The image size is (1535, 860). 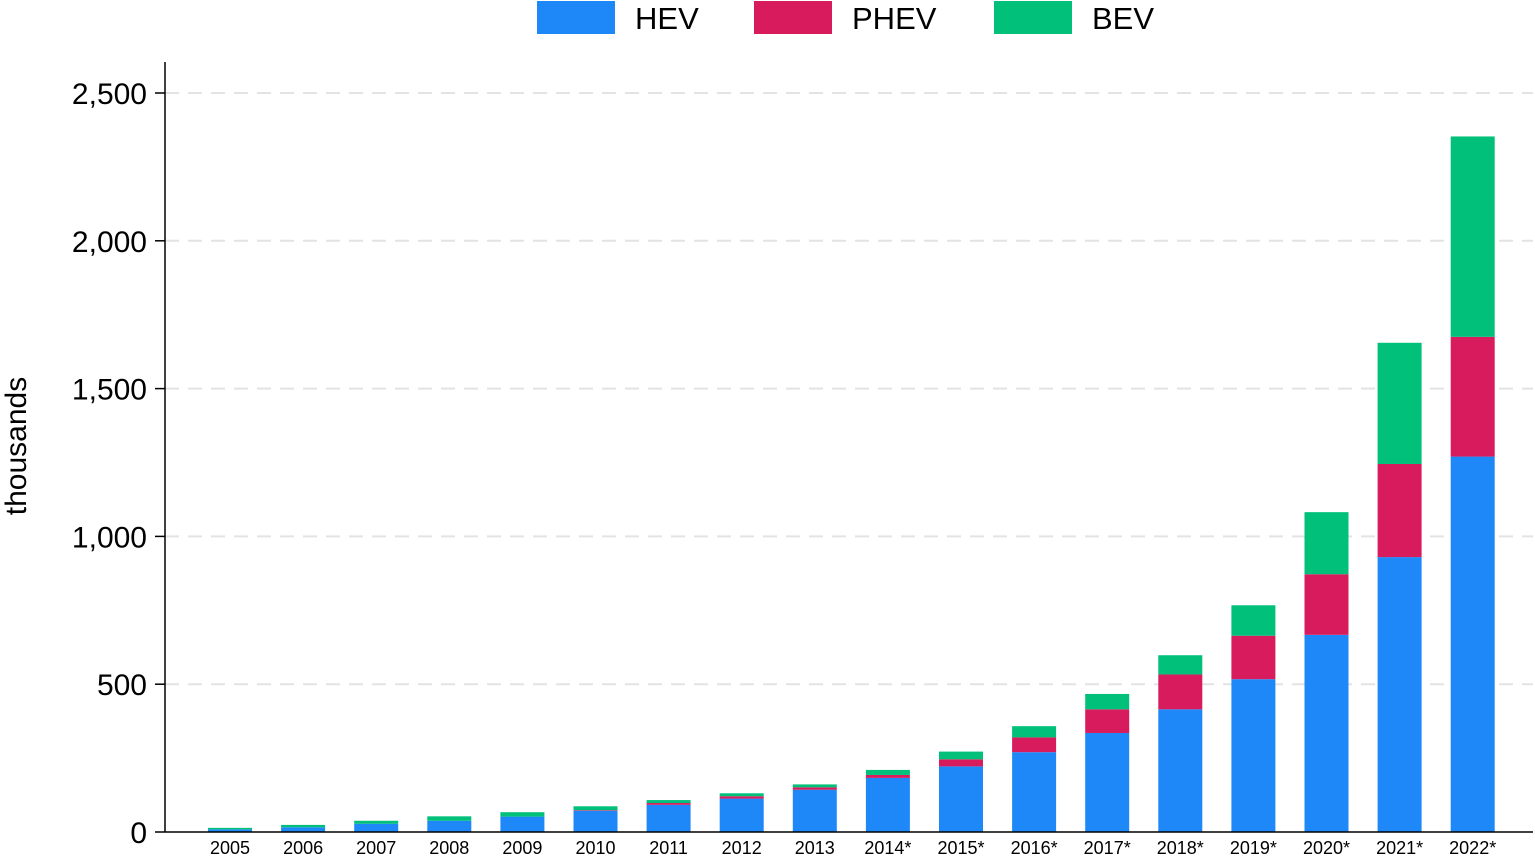 What do you see at coordinates (1034, 848) in the screenshot?
I see `x-tick-label: 2016*` at bounding box center [1034, 848].